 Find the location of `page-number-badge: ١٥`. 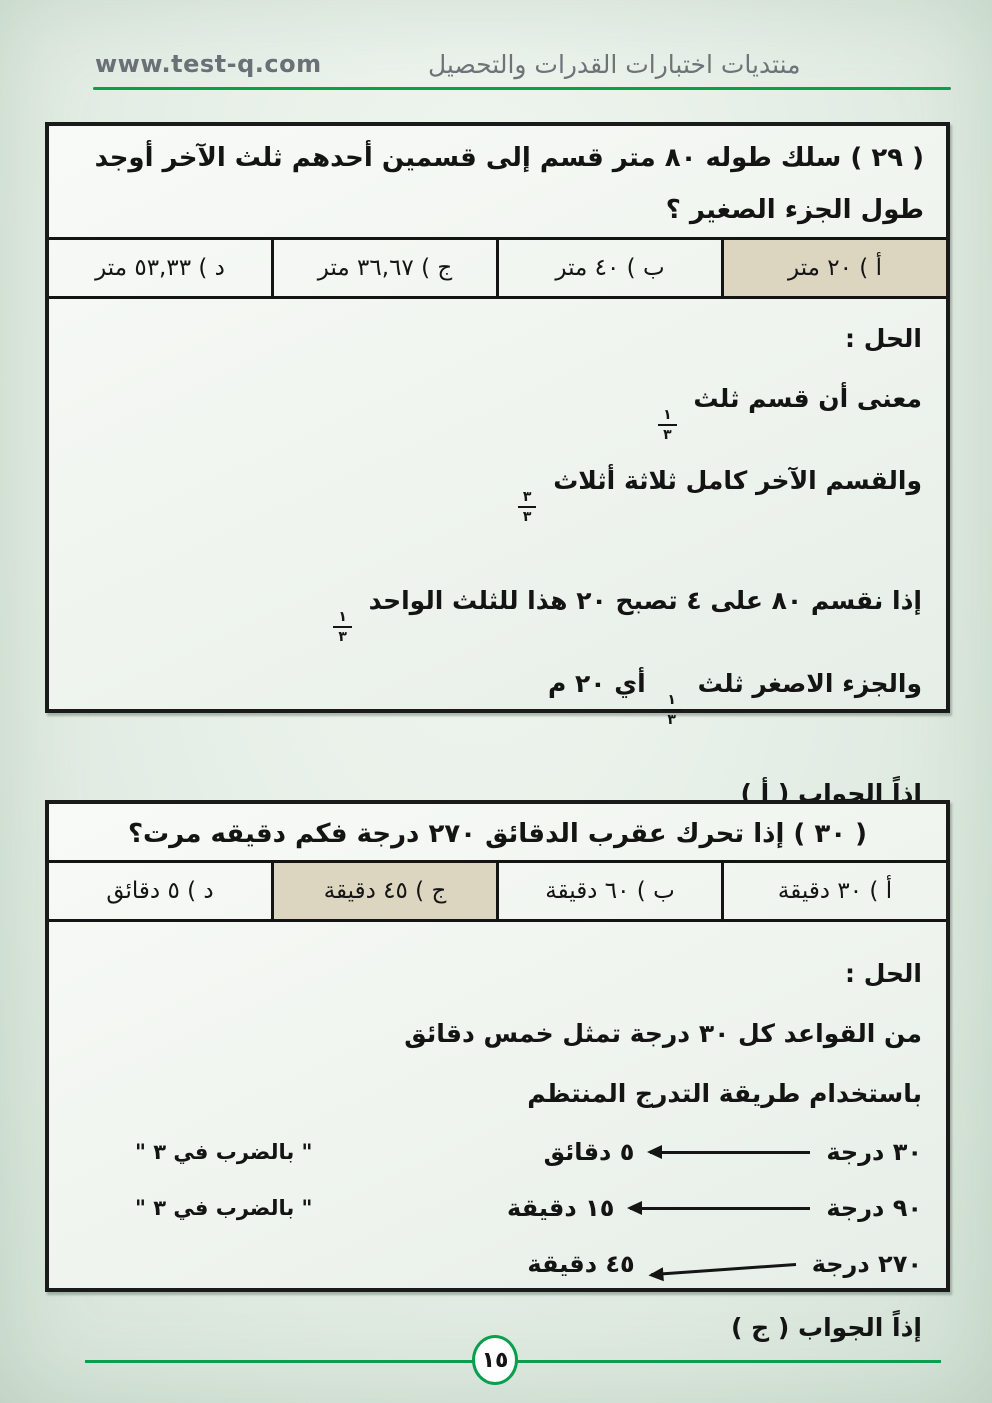

page-number-badge: ١٥ is located at coordinates (495, 1360).